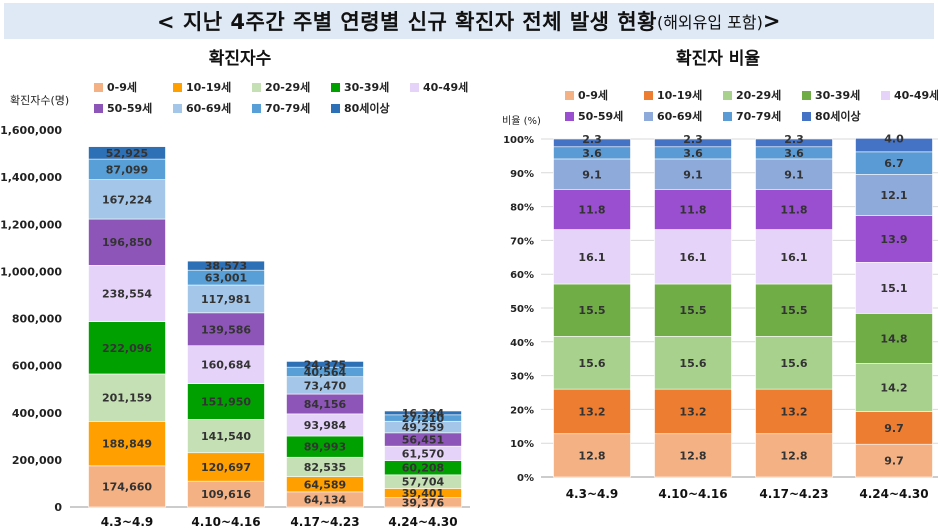  I want to click on legend-label: 50-59세, so click(129, 108).